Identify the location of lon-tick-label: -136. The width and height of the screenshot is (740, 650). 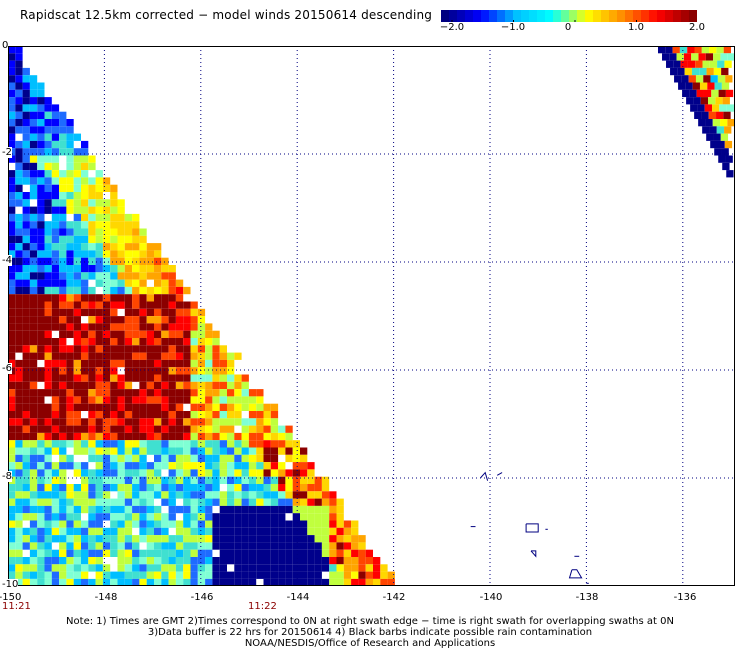
(685, 597).